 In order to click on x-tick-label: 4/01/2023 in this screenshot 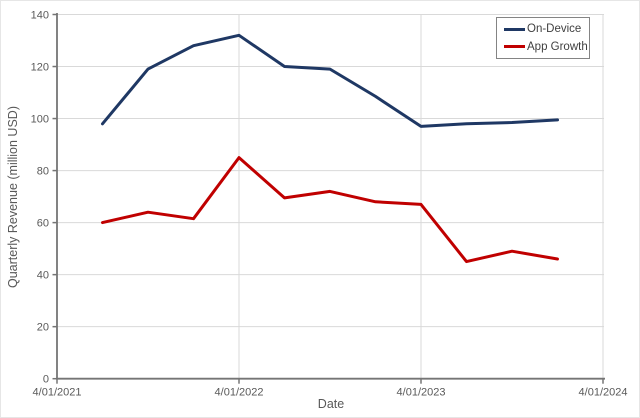, I will do `click(421, 393)`.